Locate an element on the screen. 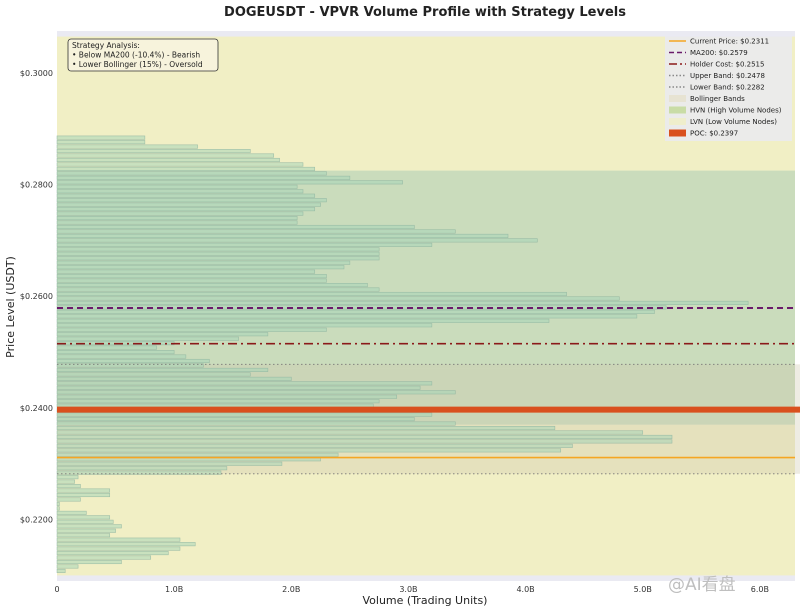 Image resolution: width=800 pixels, height=612 pixels. y-tick-label: $0.2400 is located at coordinates (36, 408).